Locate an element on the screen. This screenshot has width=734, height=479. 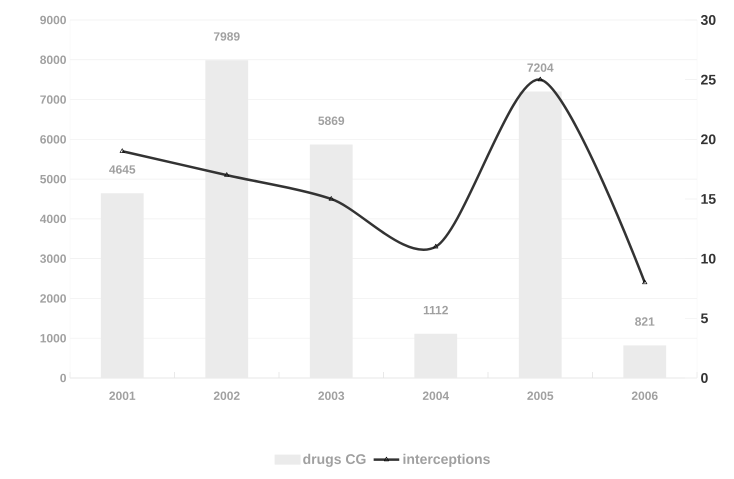
x-tick-label: 2001 is located at coordinates (122, 396).